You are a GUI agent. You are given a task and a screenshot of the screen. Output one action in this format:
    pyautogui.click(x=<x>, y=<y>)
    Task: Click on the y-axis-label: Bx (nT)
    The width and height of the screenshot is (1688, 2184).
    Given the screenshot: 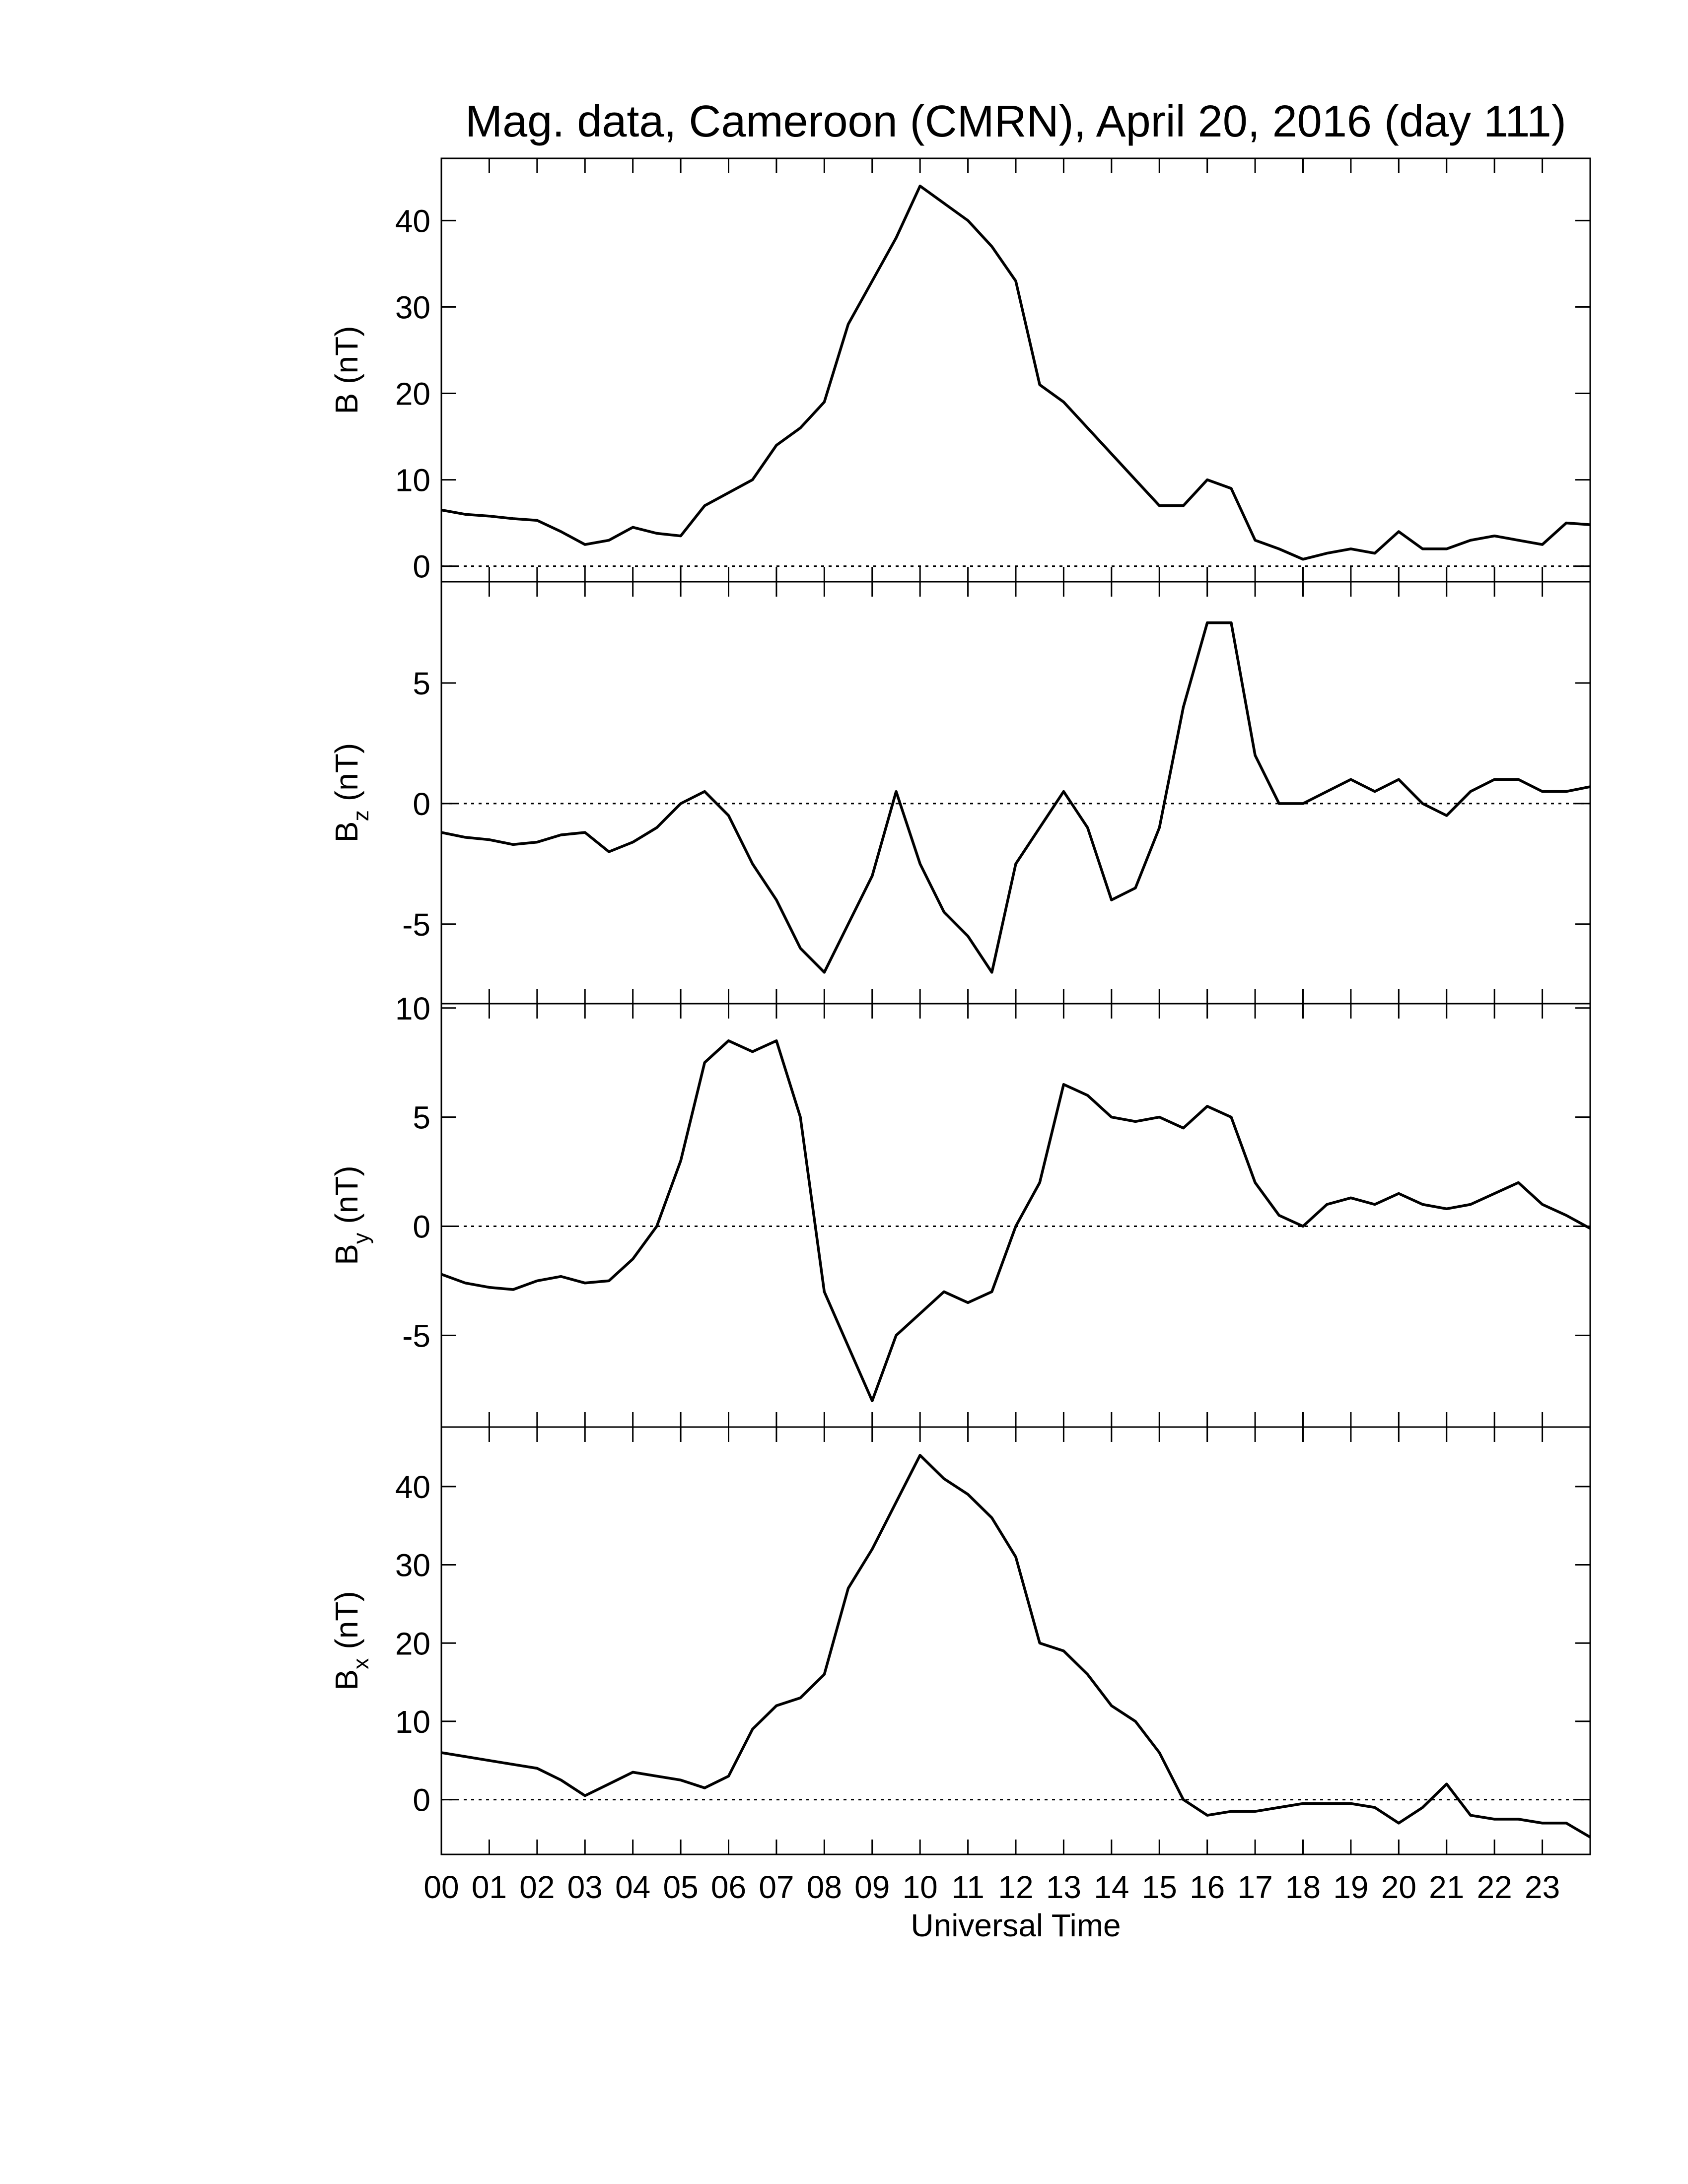 What is the action you would take?
    pyautogui.click(x=351, y=1640)
    